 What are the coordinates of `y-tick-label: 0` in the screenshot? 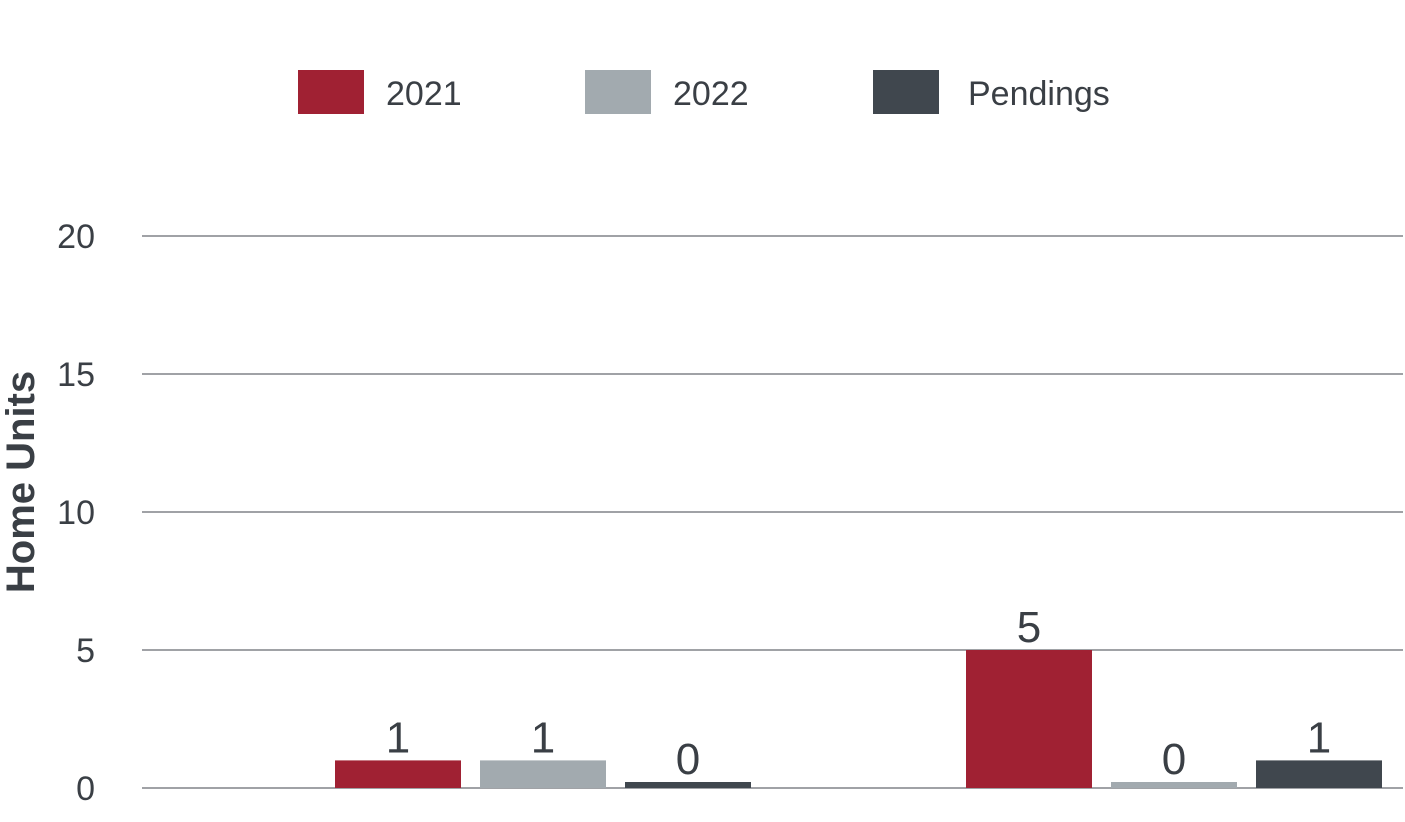 It's located at (85, 789).